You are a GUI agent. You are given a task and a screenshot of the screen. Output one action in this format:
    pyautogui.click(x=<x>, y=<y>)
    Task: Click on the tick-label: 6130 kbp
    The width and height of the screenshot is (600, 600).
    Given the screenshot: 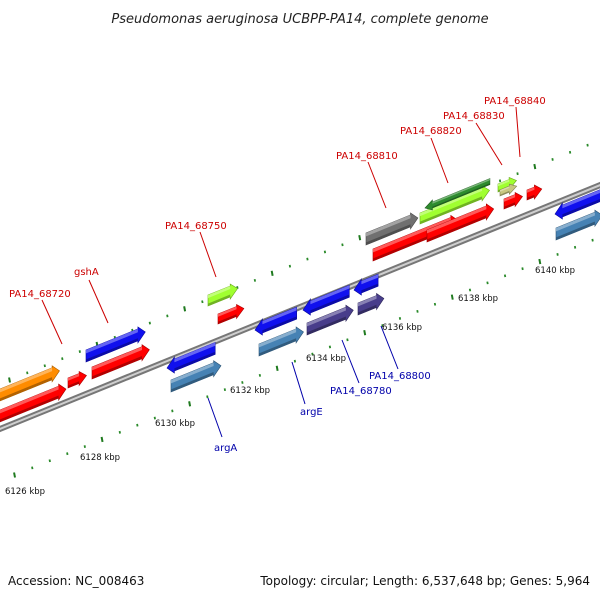 What is the action you would take?
    pyautogui.click(x=175, y=424)
    